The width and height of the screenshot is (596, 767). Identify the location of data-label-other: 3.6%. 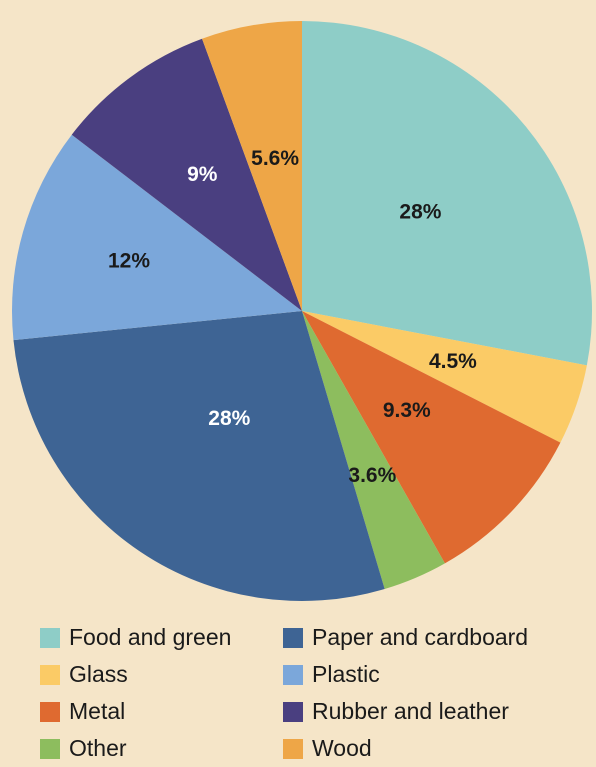
(372, 475).